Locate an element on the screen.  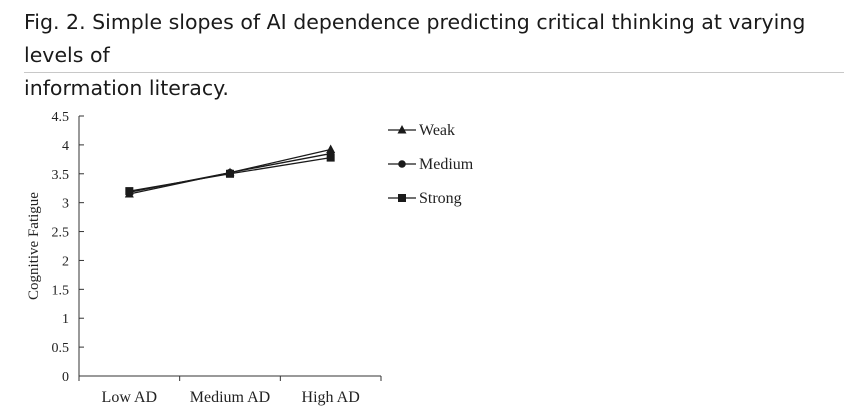
y-tick-label: 0 is located at coordinates (65, 377).